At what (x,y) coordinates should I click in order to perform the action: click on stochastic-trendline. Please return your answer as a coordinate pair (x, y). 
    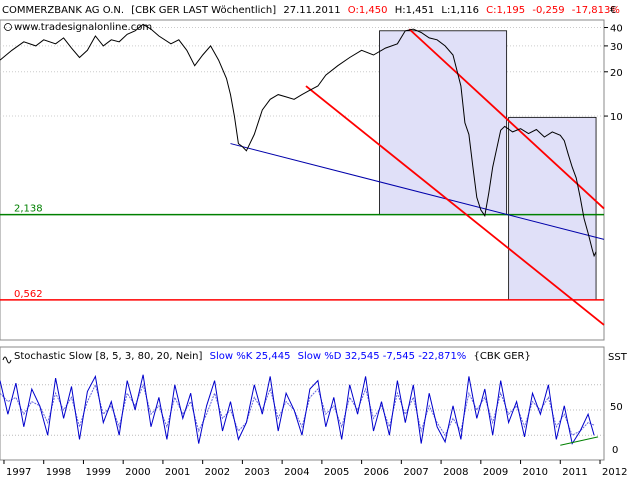
    Looking at the image, I should click on (579, 441).